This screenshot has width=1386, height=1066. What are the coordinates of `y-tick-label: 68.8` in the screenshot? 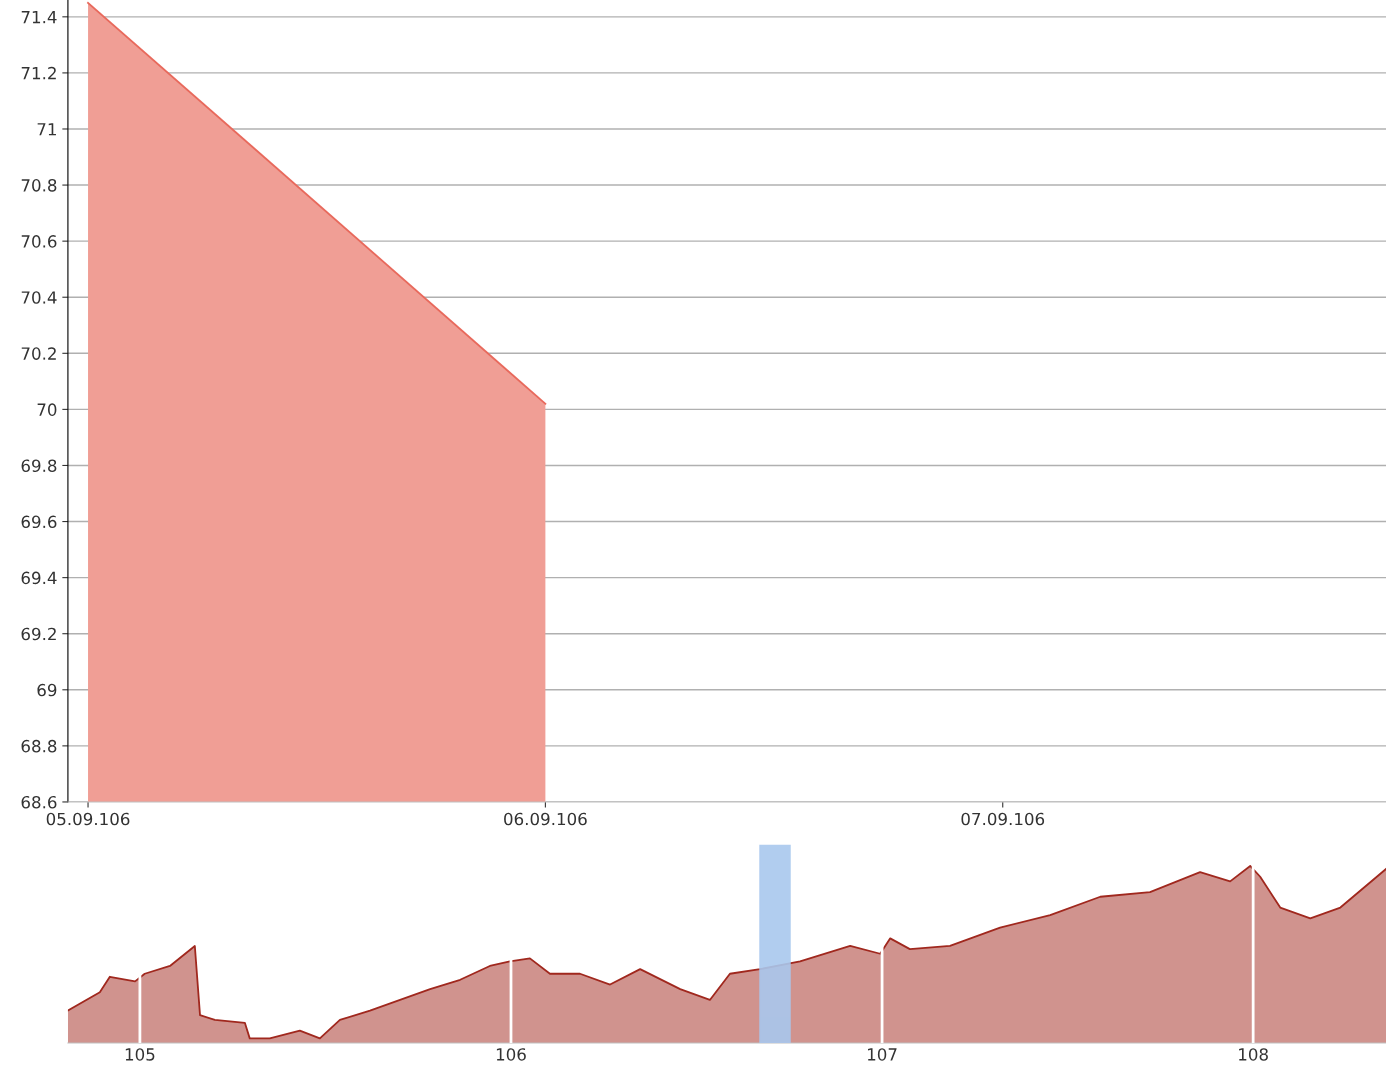 It's located at (39, 746).